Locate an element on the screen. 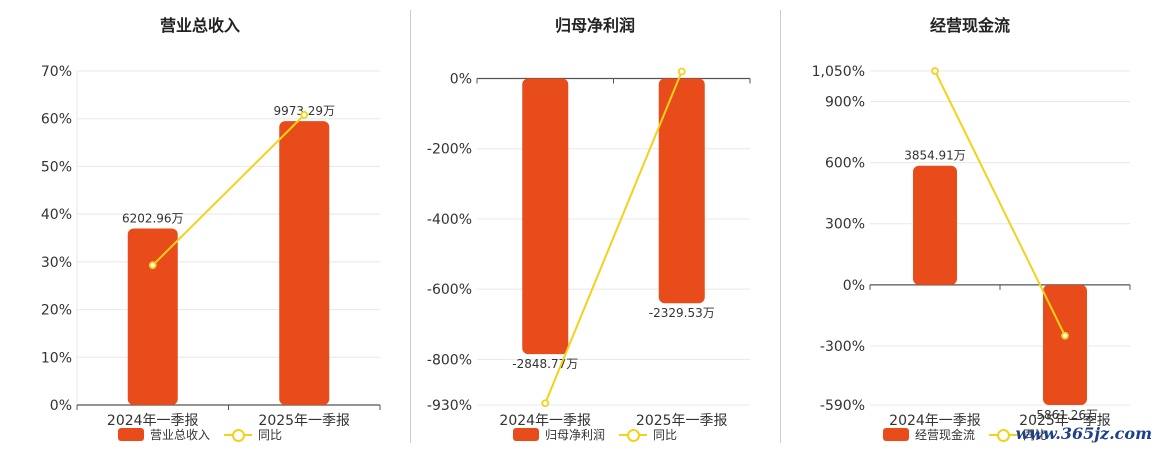 The width and height of the screenshot is (1160, 450). y-tick-label: 1,050% is located at coordinates (838, 72).